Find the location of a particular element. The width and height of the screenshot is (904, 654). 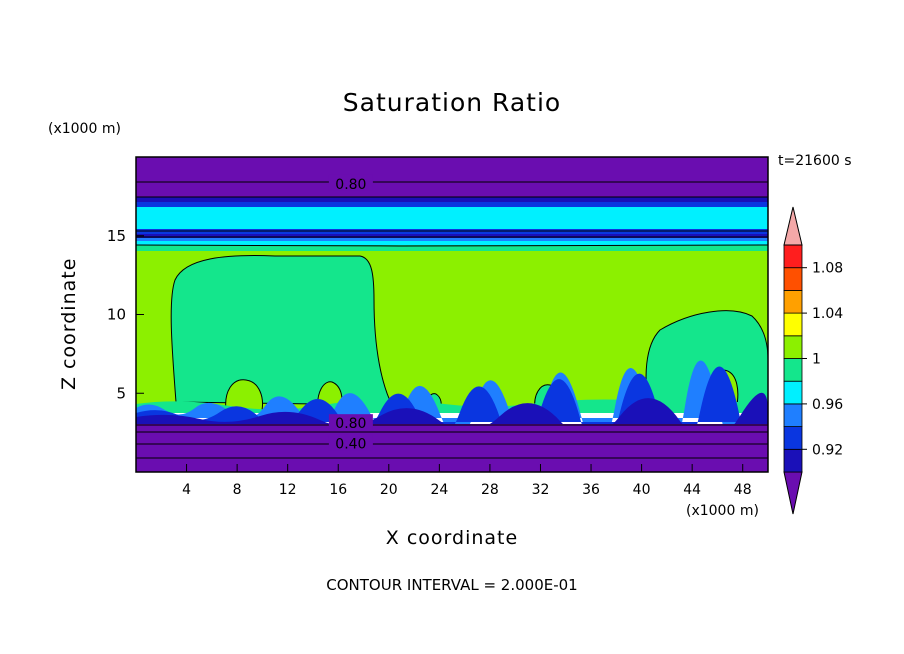

x-unit-label: (x1000 m) is located at coordinates (722, 511).